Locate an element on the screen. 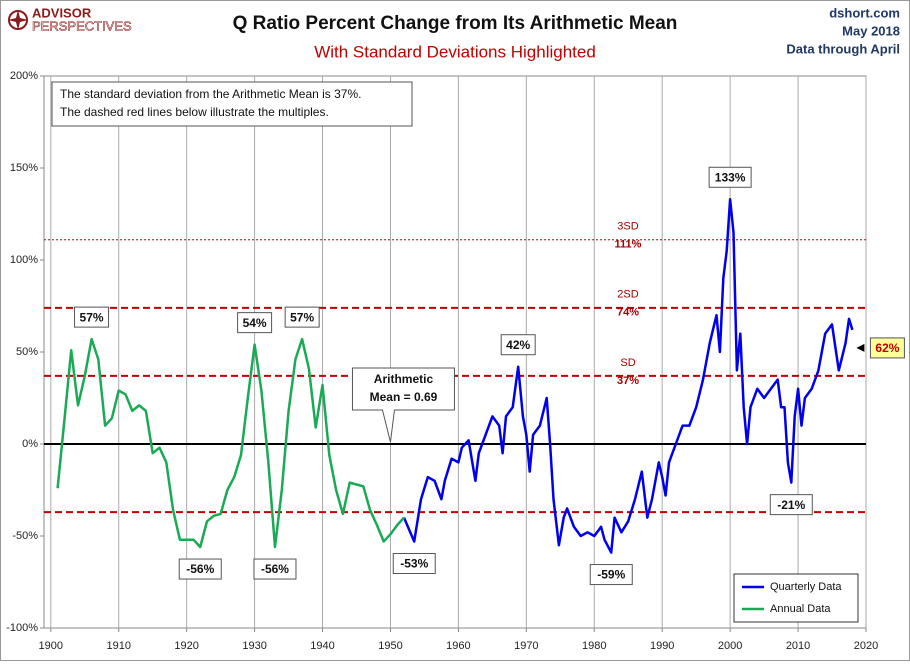  logo-icon is located at coordinates (18, 20).